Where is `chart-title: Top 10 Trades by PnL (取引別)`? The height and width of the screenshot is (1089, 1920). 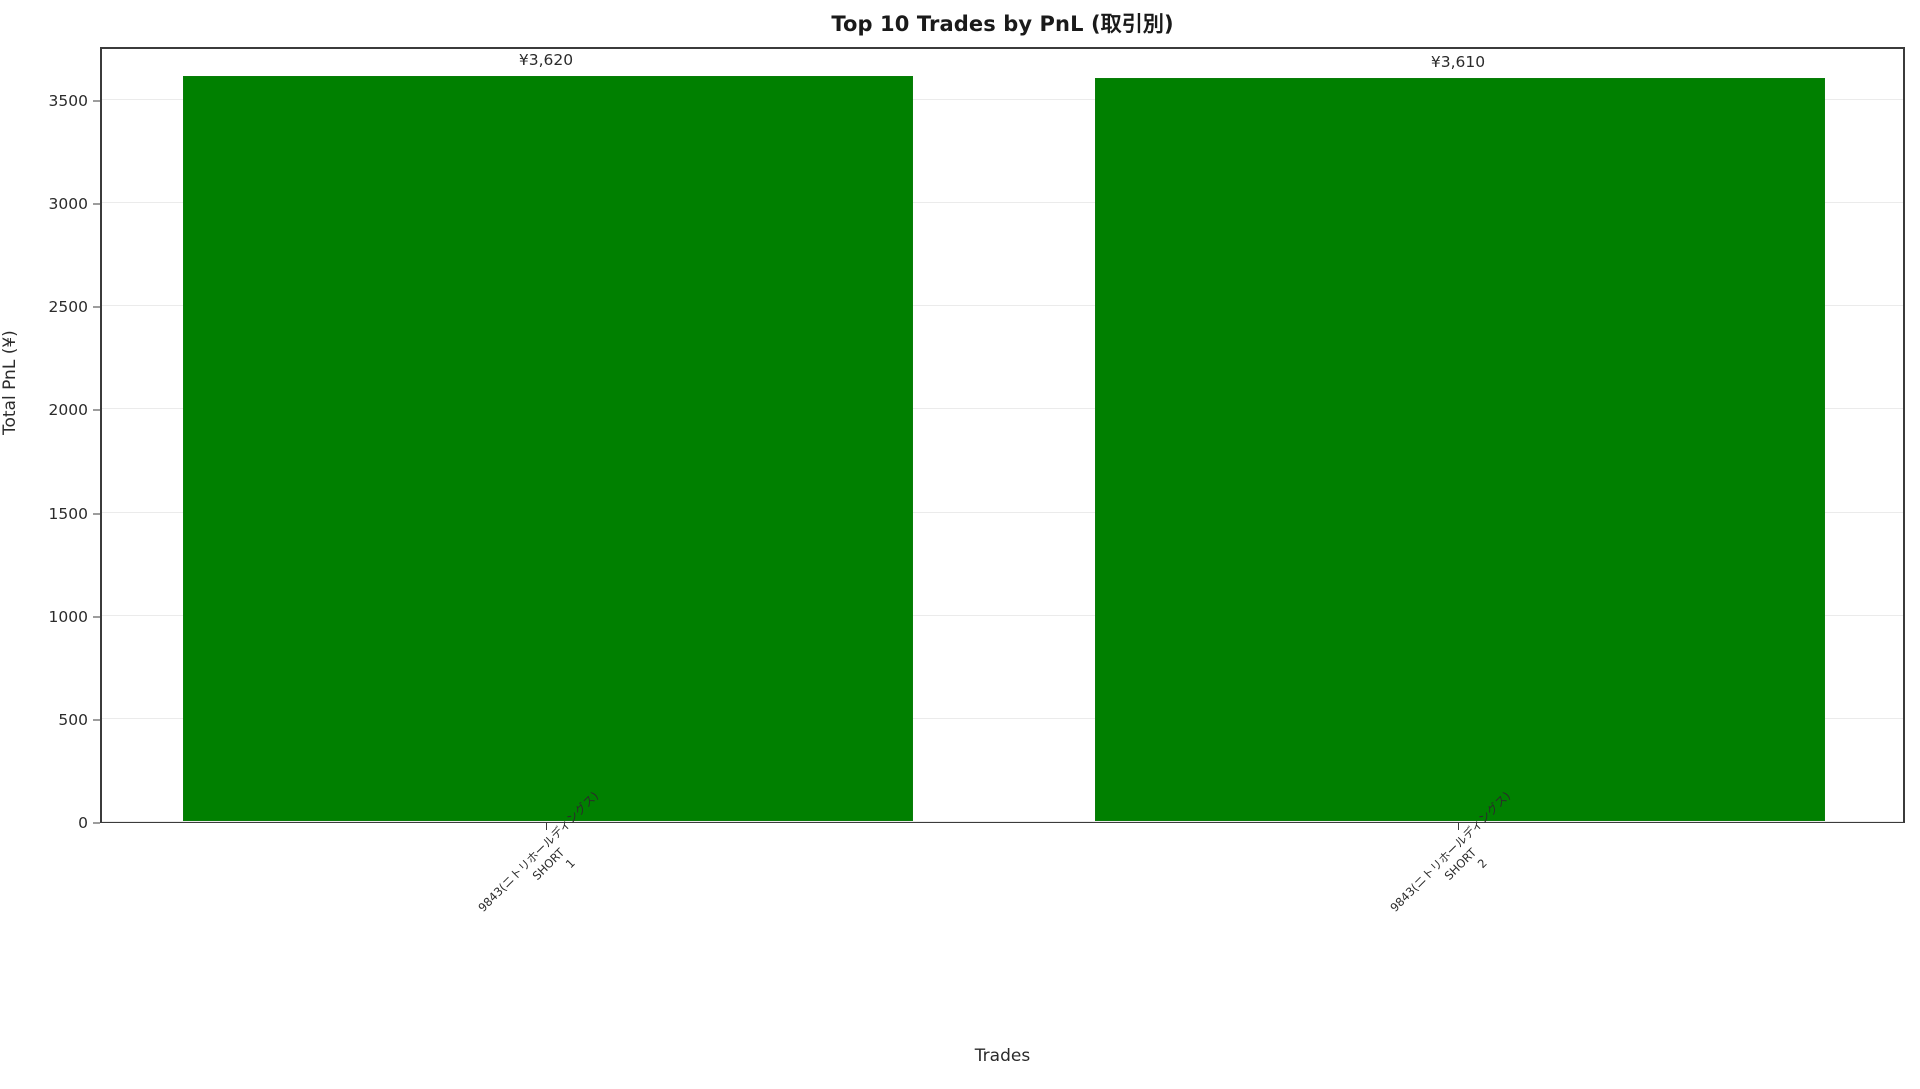
chart-title: Top 10 Trades by PnL (取引別) is located at coordinates (1002, 24).